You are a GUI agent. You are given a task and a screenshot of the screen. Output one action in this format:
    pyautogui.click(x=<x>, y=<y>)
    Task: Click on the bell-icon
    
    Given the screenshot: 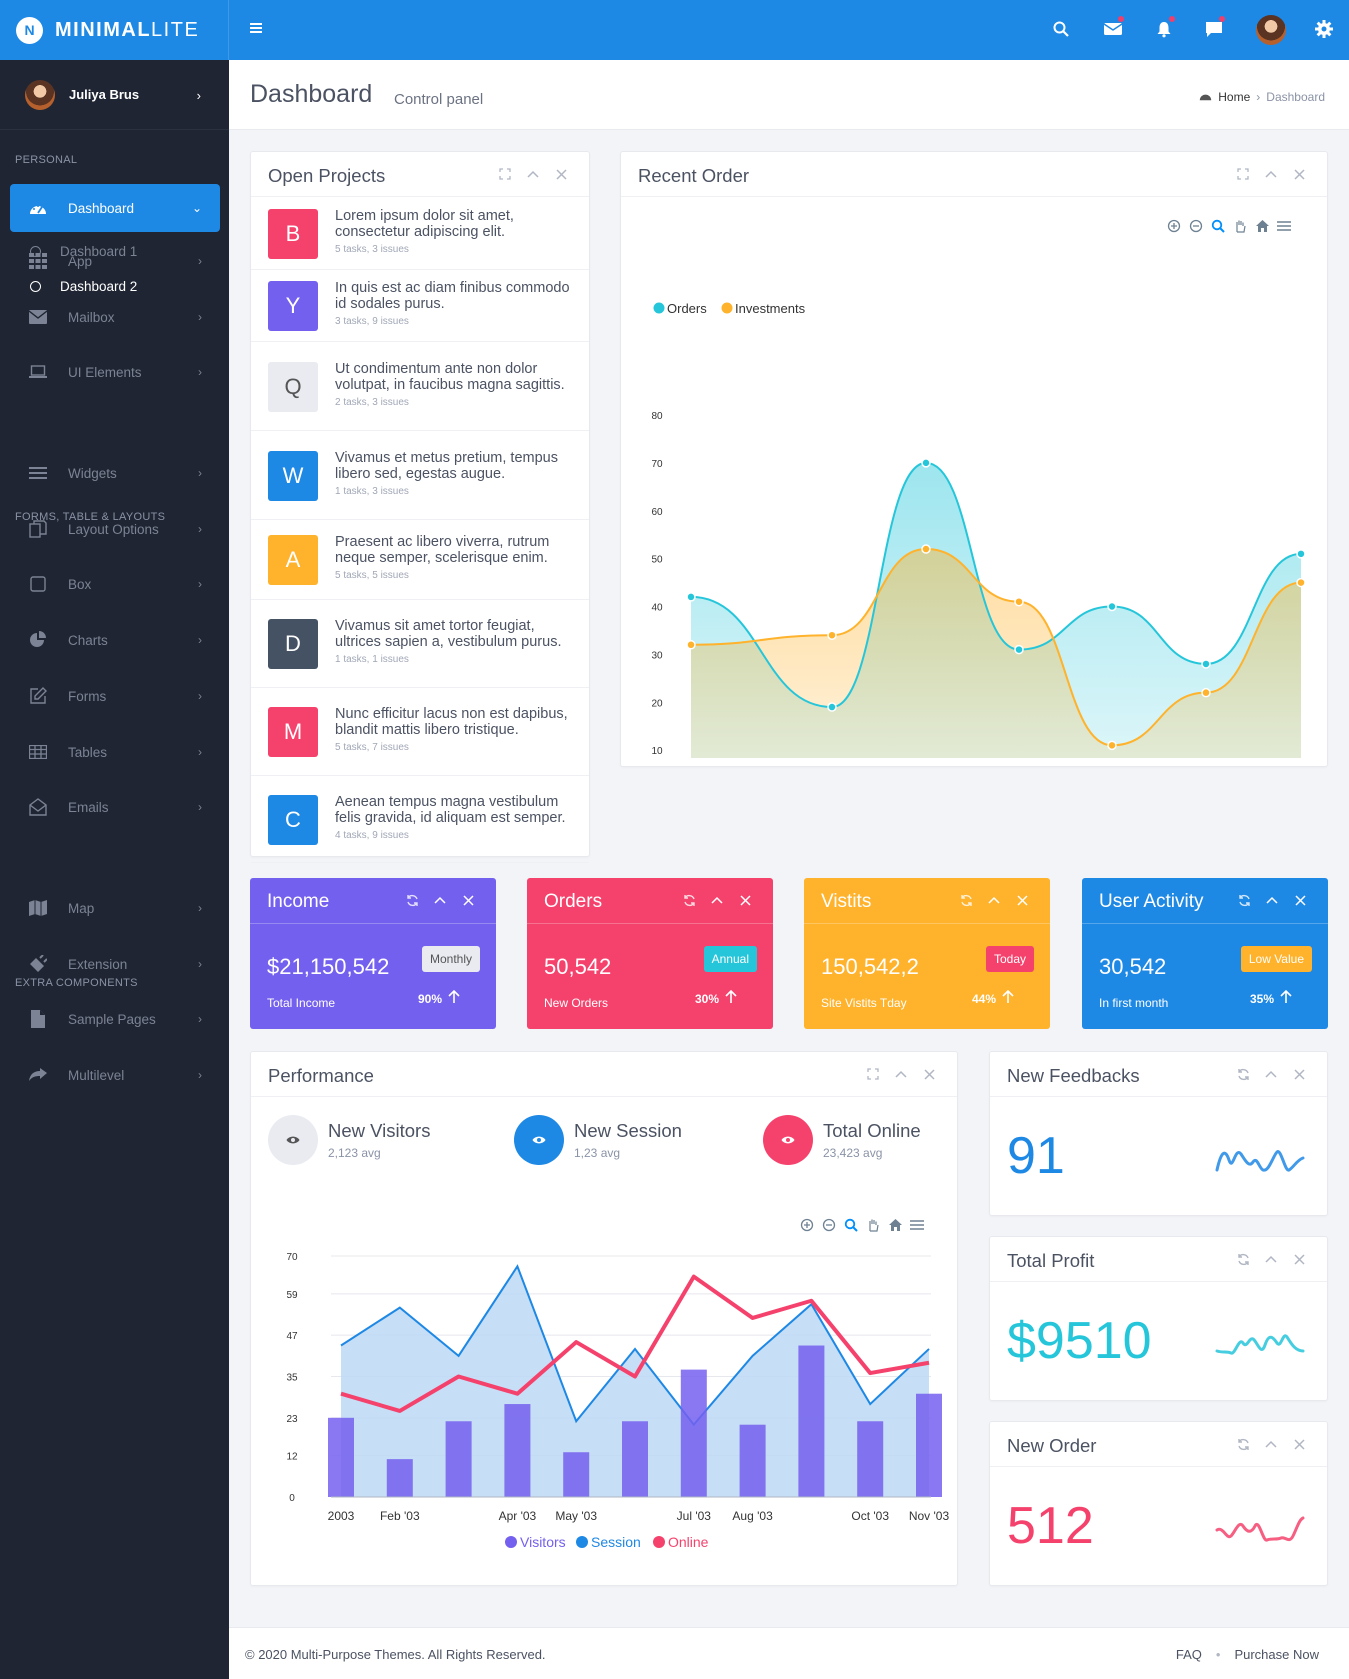 What is the action you would take?
    pyautogui.click(x=1164, y=29)
    